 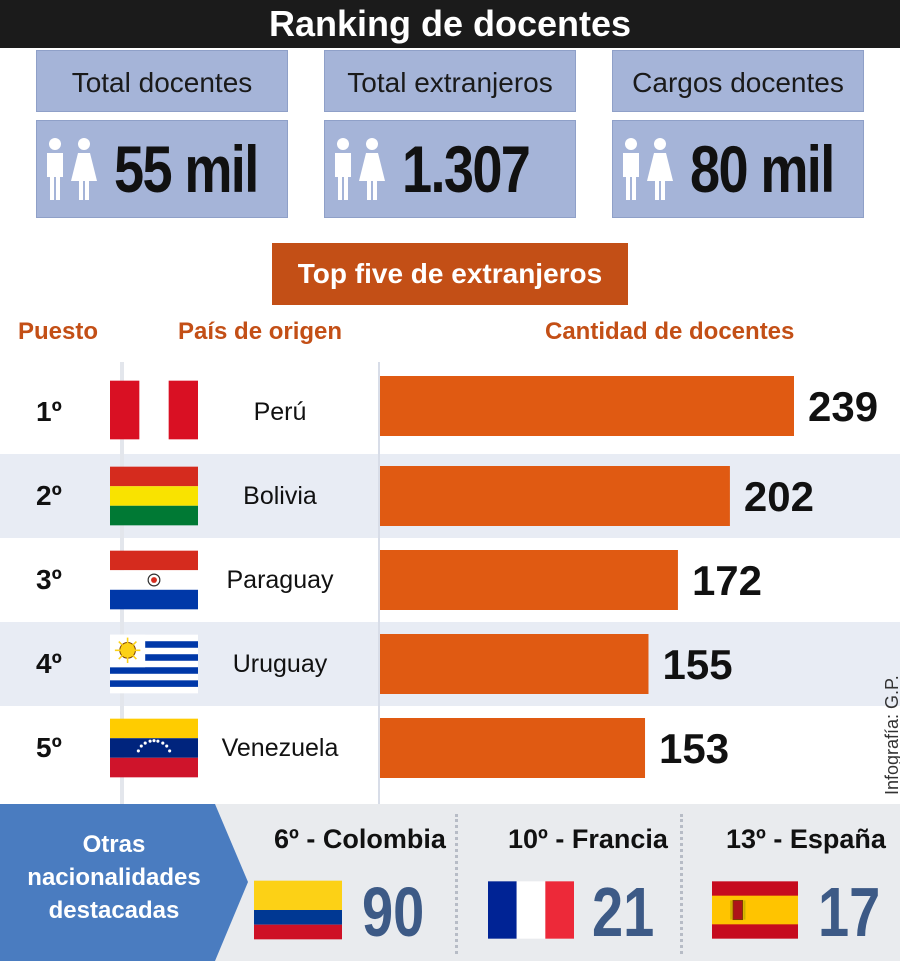 What do you see at coordinates (280, 664) in the screenshot?
I see `country-label: Uruguay` at bounding box center [280, 664].